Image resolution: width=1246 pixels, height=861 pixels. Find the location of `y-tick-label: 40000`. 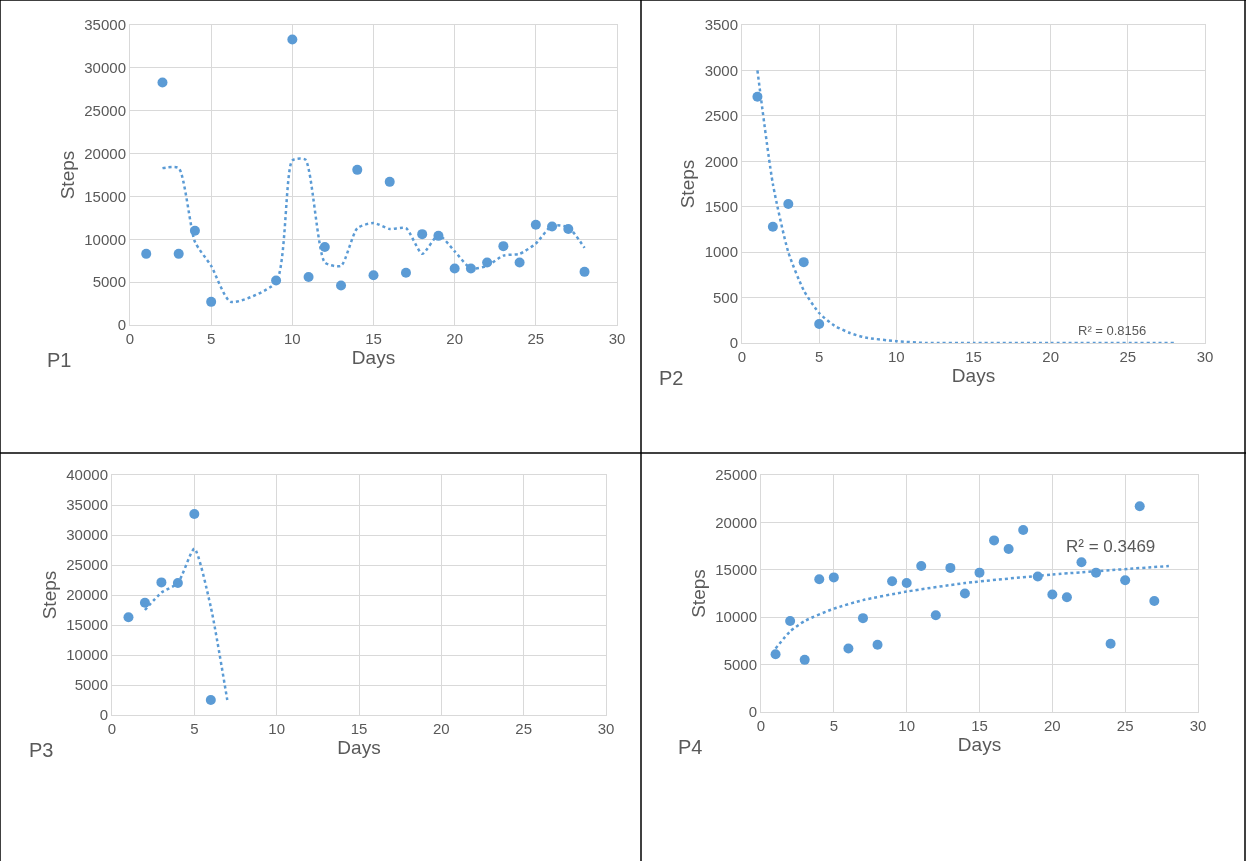

y-tick-label: 40000 is located at coordinates (87, 475).